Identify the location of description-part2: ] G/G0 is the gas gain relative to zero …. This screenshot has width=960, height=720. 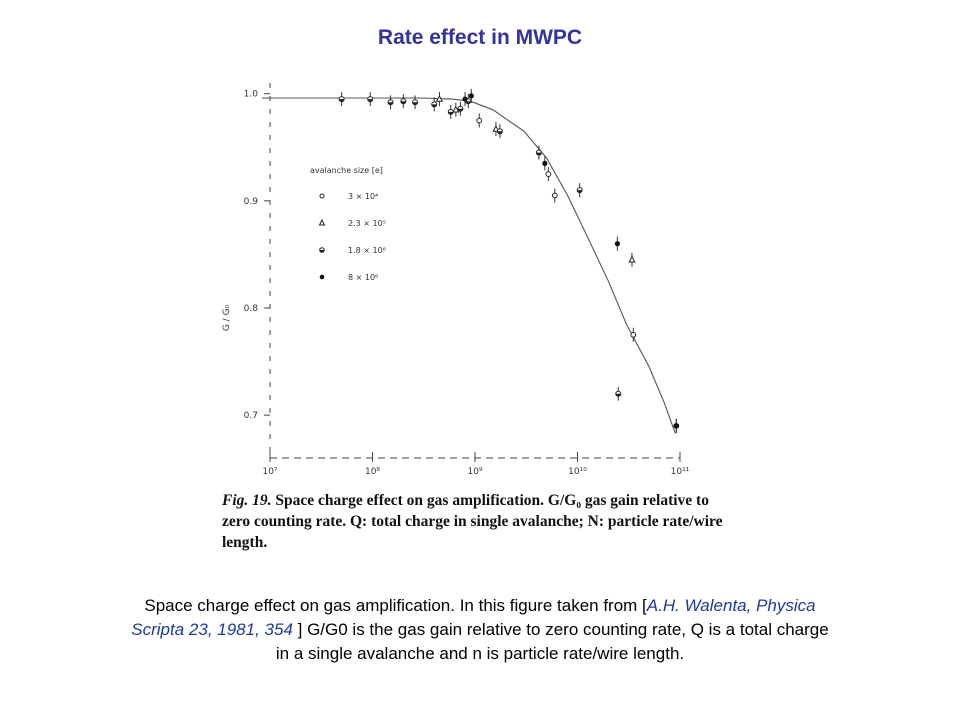
(552, 641).